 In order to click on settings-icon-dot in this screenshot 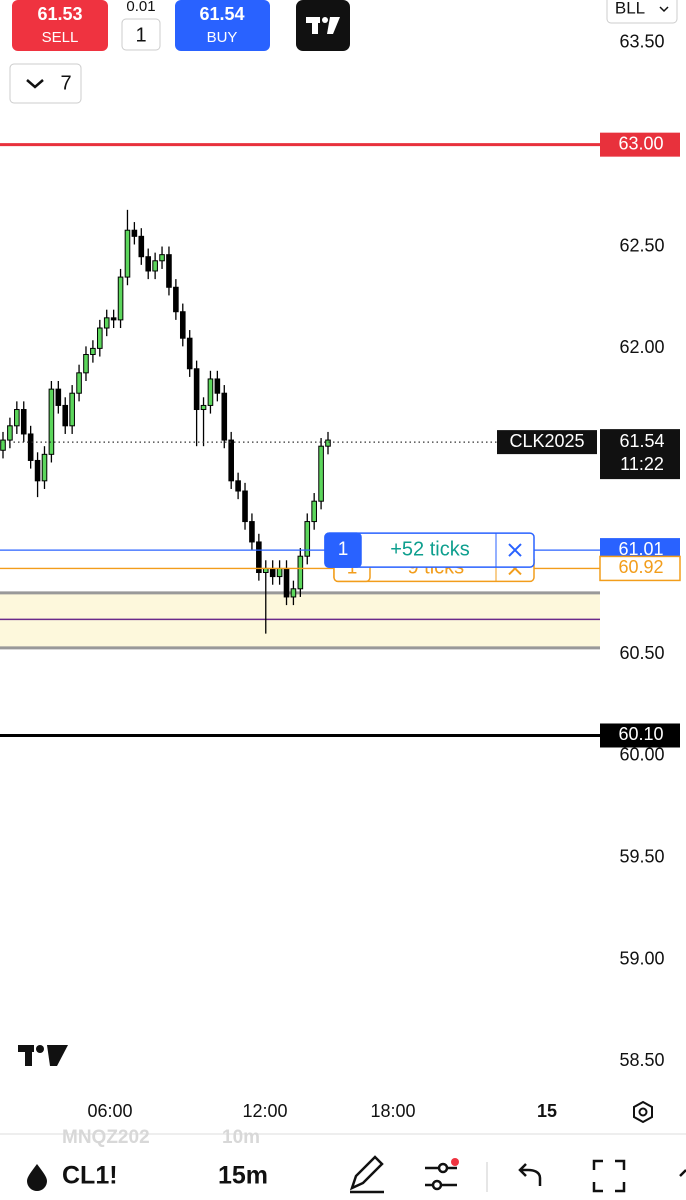, I will do `click(643, 1112)`.